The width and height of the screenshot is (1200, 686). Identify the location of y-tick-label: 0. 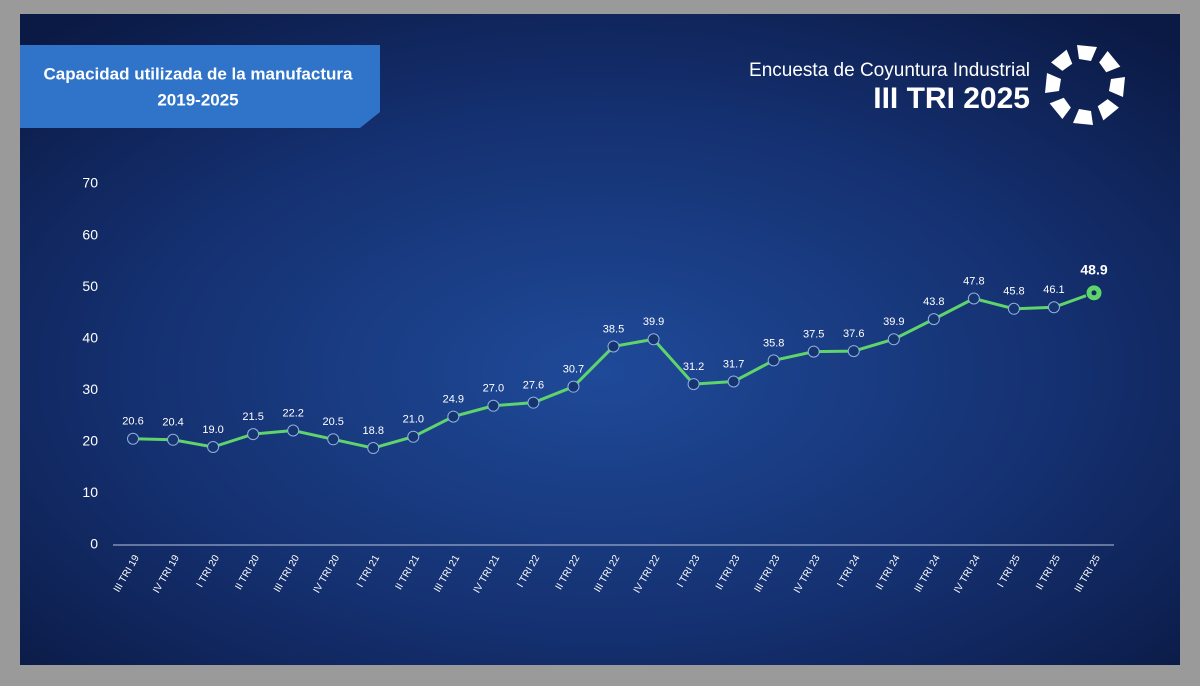
(94, 544).